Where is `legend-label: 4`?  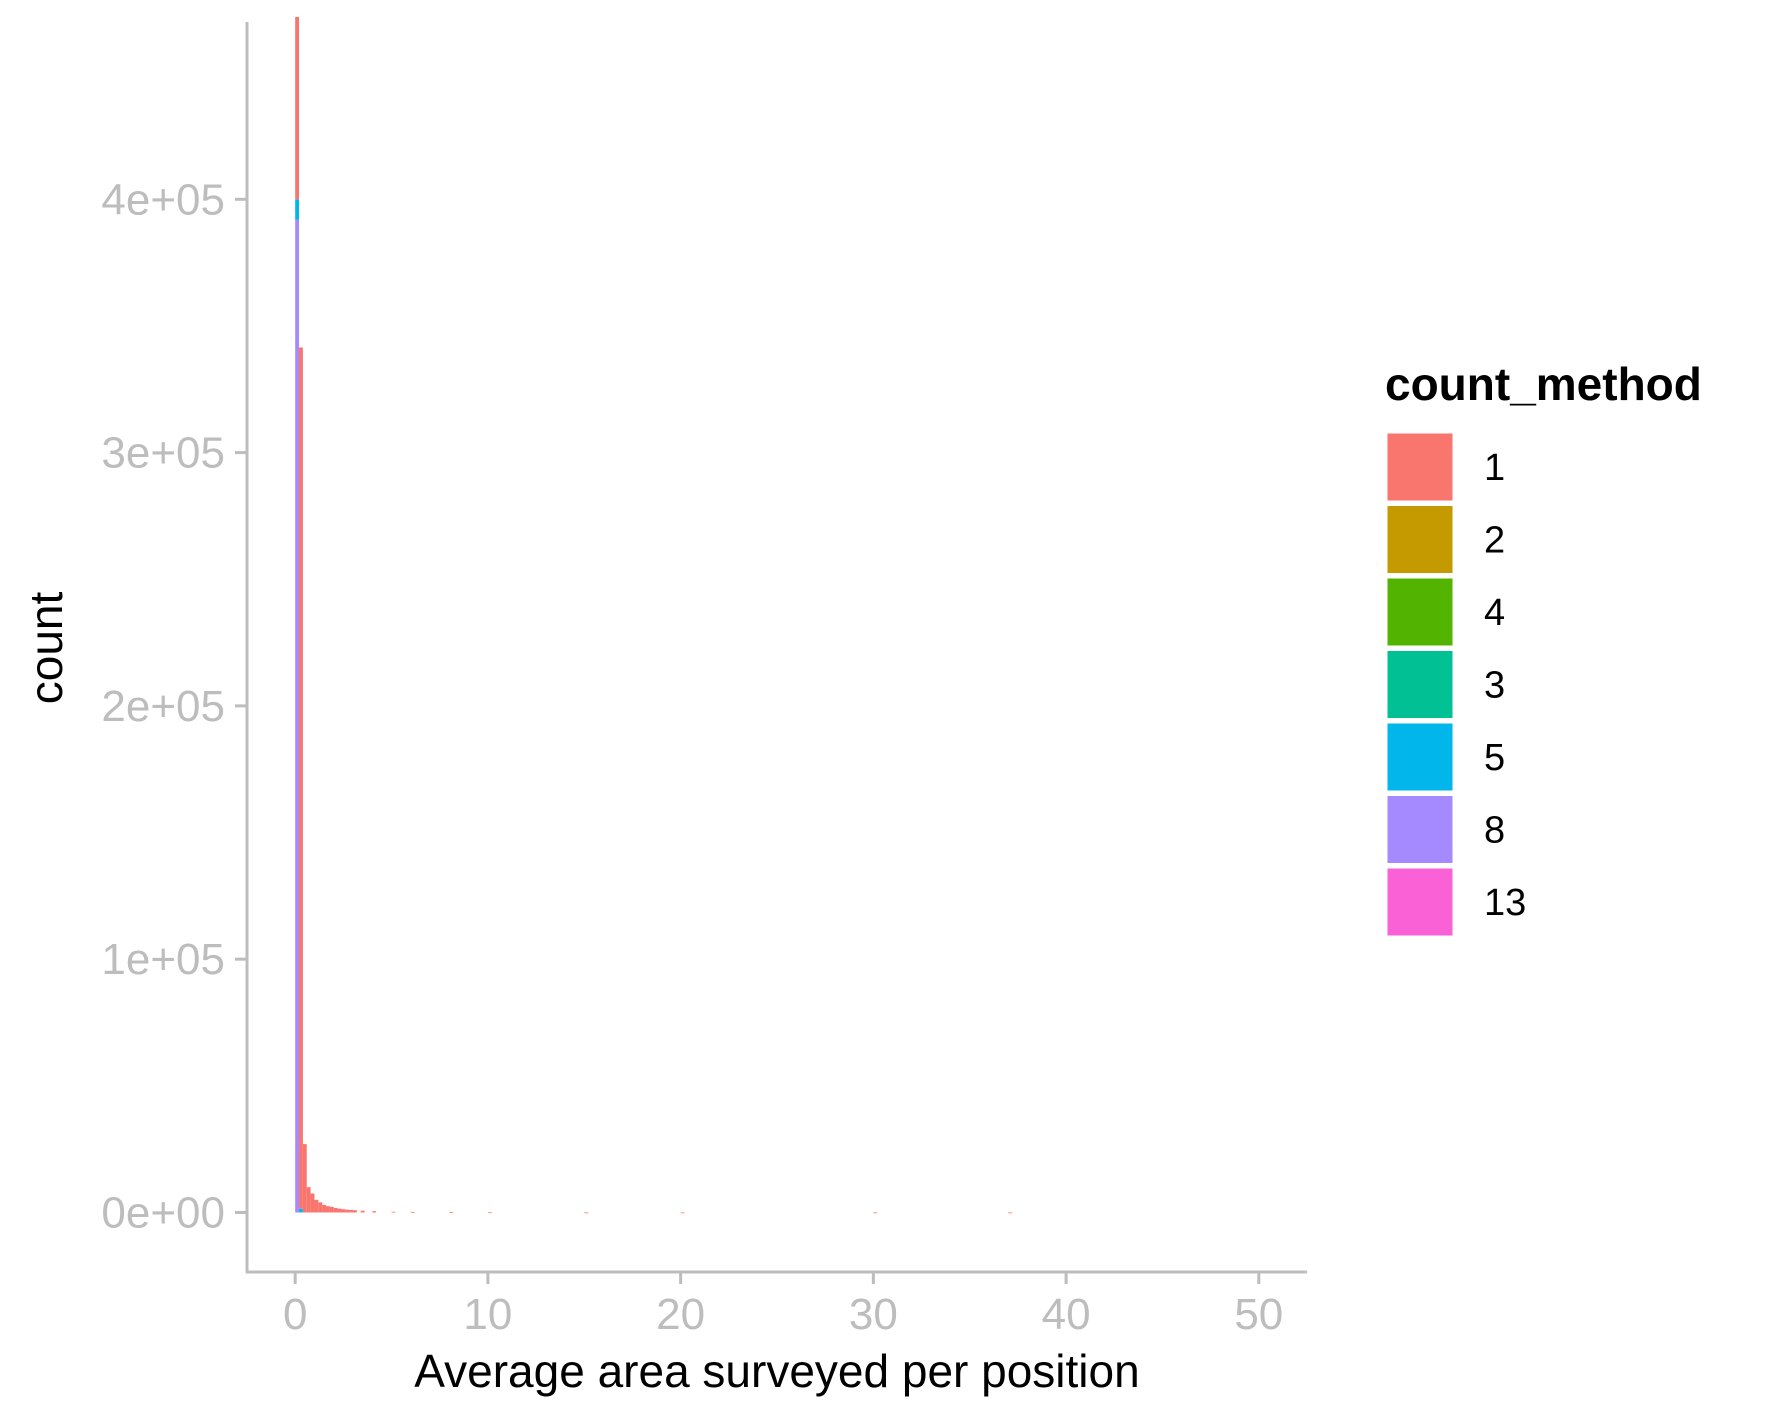
legend-label: 4 is located at coordinates (1494, 613).